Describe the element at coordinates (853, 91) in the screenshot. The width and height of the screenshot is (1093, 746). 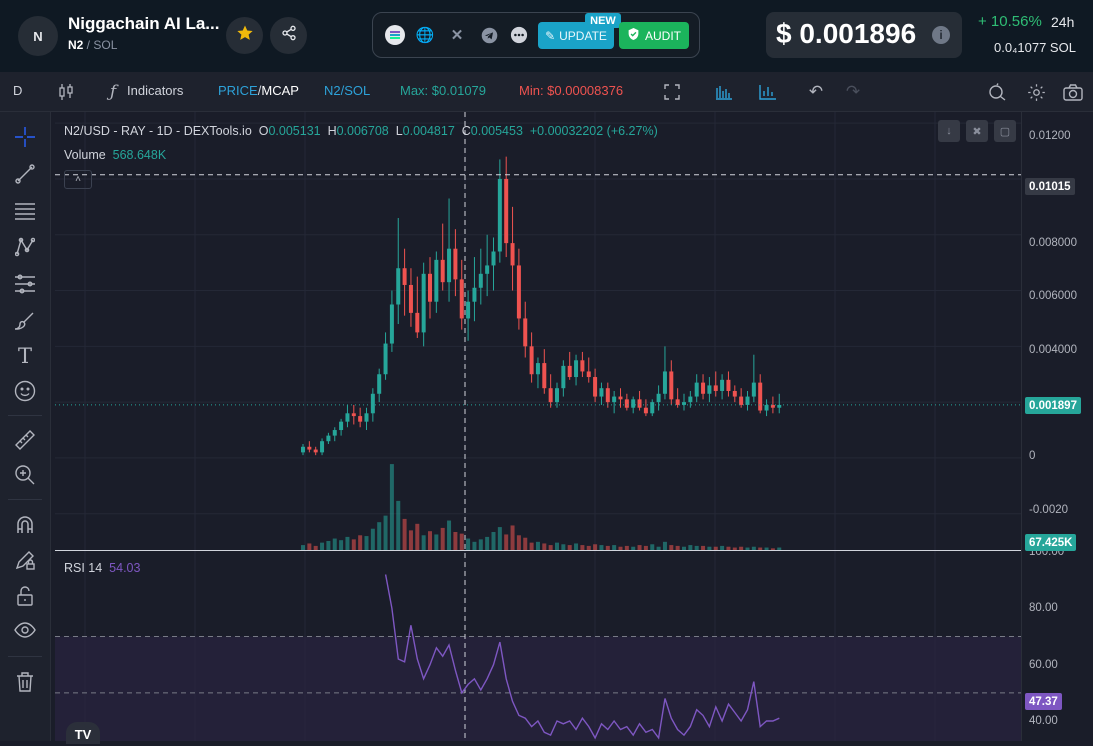
I see `redo-icon: ↷` at that location.